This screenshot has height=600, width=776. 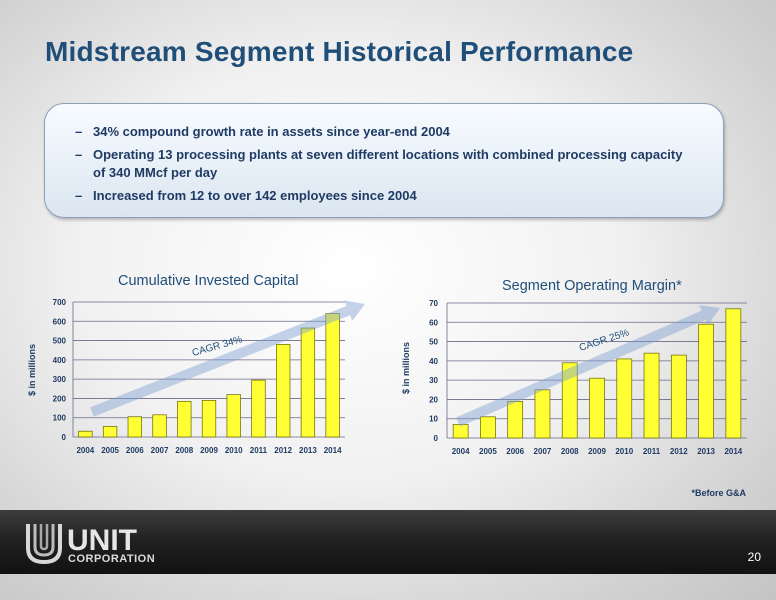 I want to click on logo-wordmark: UNIT, so click(x=102, y=540).